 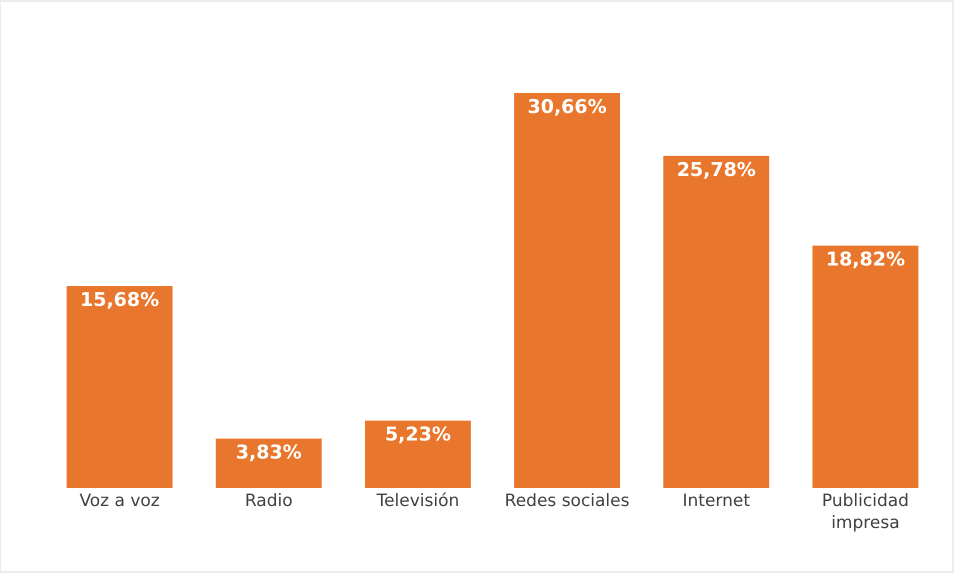 What do you see at coordinates (120, 300) in the screenshot?
I see `data-label: 15,68%` at bounding box center [120, 300].